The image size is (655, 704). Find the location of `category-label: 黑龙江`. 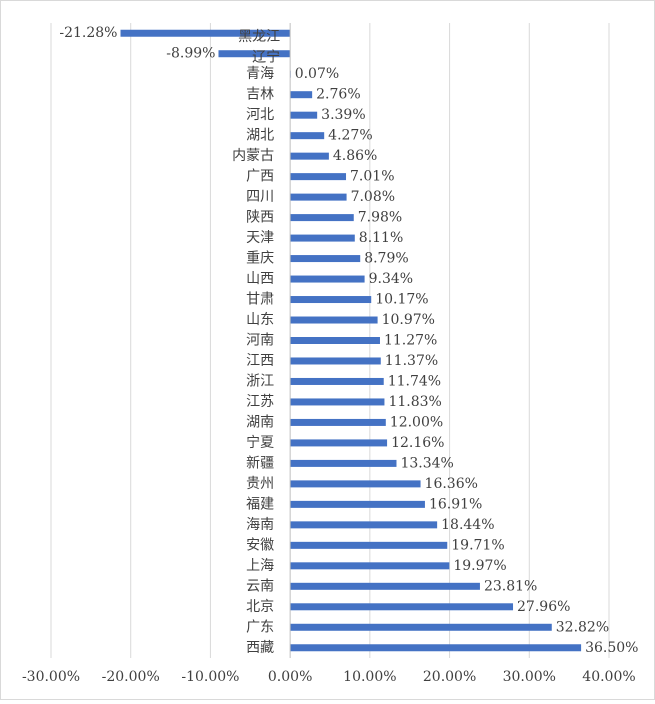

category-label: 黑龙江 is located at coordinates (259, 37).